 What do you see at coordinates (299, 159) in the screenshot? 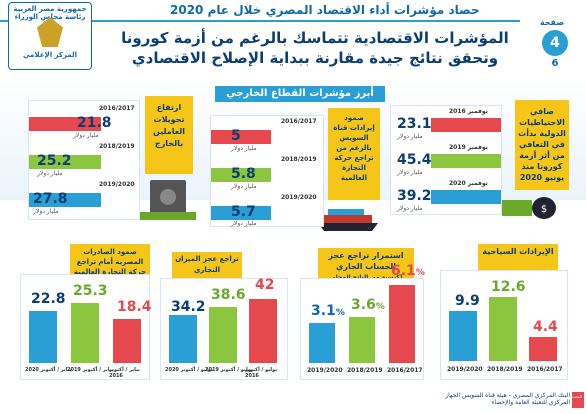
I see `suez-year-2: 2018/2019` at bounding box center [299, 159].